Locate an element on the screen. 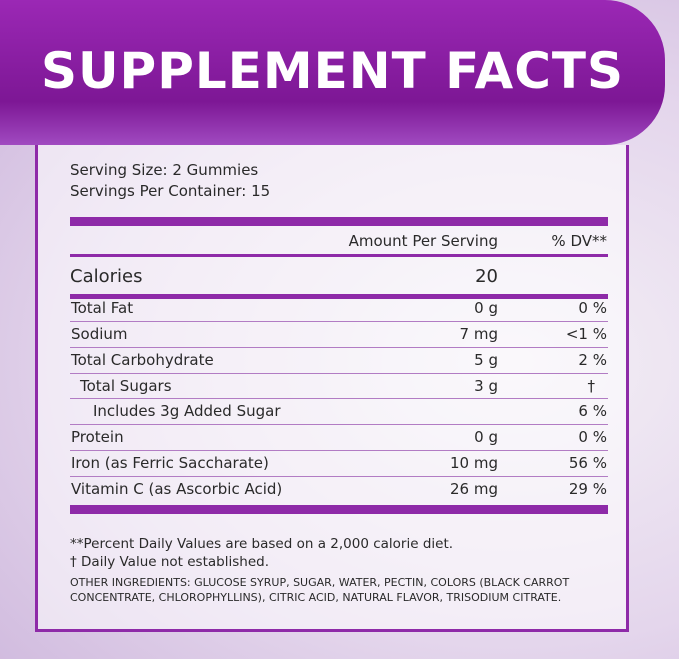 This screenshot has width=679, height=659. serving-size: Serving Size: 2 Gummies is located at coordinates (164, 170).